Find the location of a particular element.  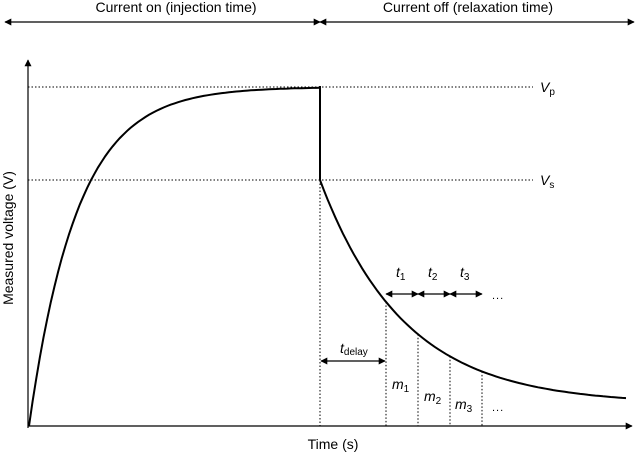

x-axis-label: Time (s) is located at coordinates (333, 444).